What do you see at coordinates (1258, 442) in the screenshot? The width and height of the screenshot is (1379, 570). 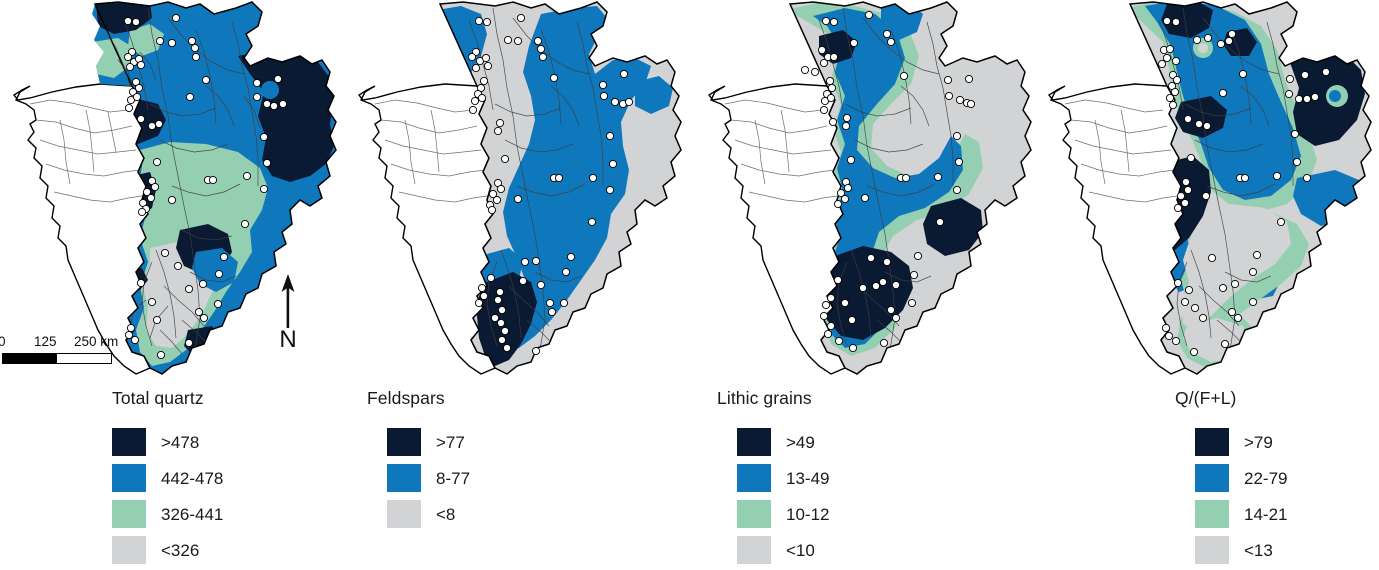 I see `legend-label: >79` at bounding box center [1258, 442].